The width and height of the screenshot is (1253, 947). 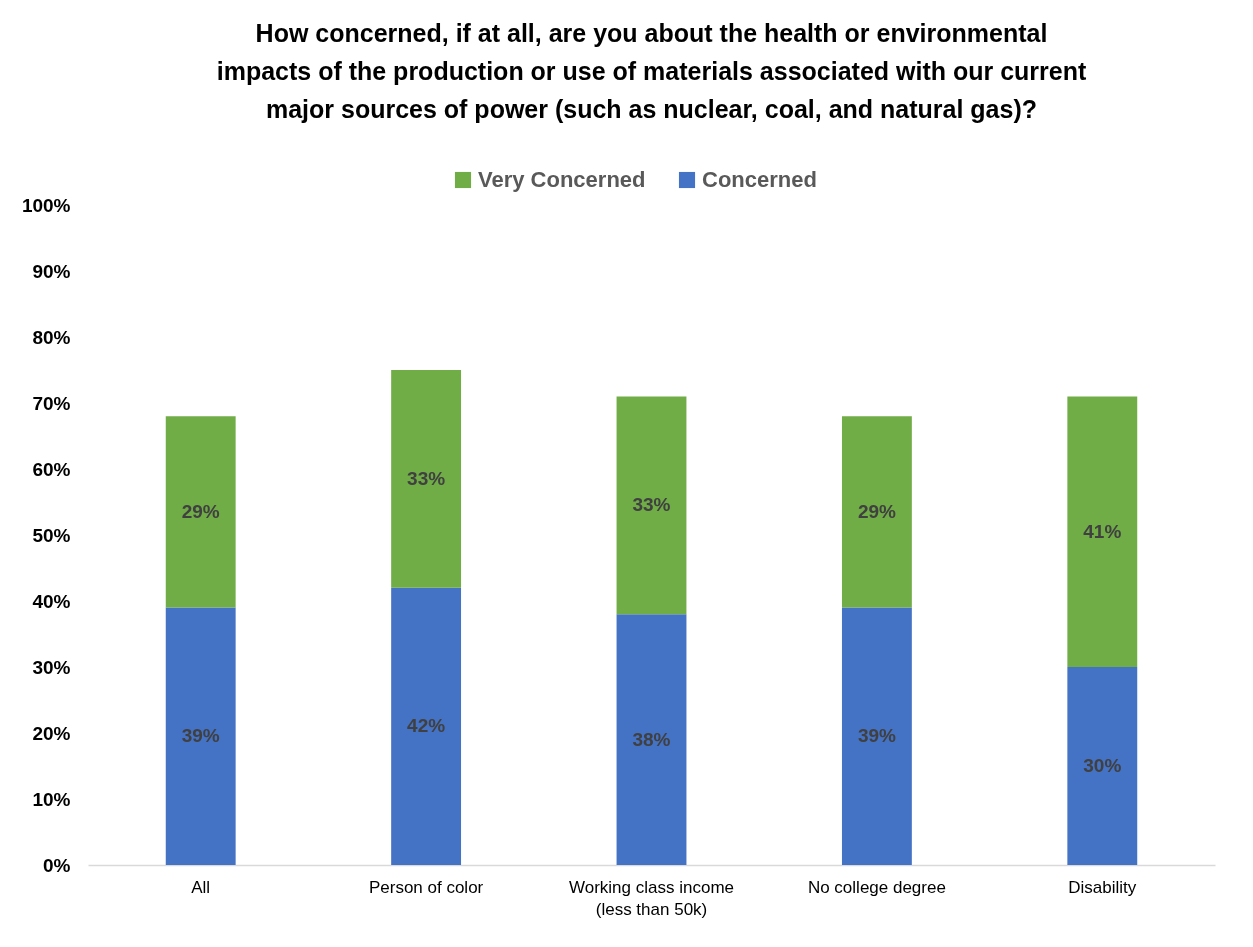 What do you see at coordinates (651, 71) in the screenshot?
I see `chart-title: How concerned, if at all, are you about the health or environmental impacts of the production or use of materials associated with our current major sources of power (such as nuclear, coal, and natural gas)?` at bounding box center [651, 71].